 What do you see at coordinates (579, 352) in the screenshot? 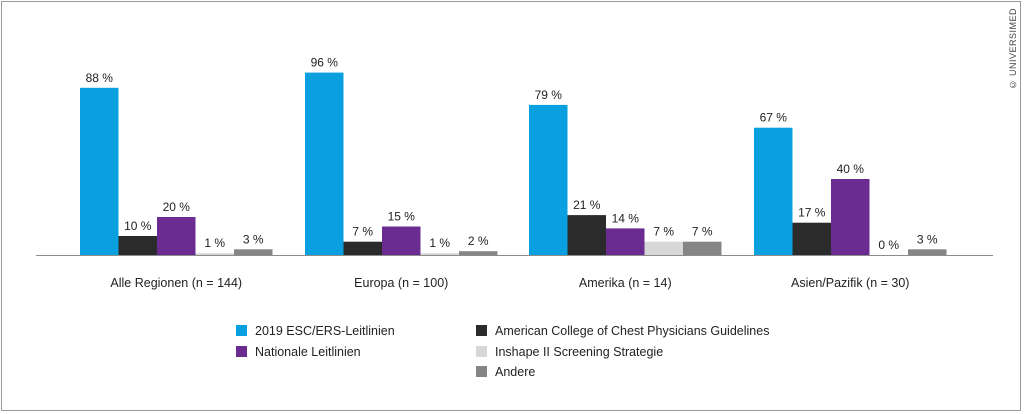
I see `legend-label: Inshape II Screening Strategie` at bounding box center [579, 352].